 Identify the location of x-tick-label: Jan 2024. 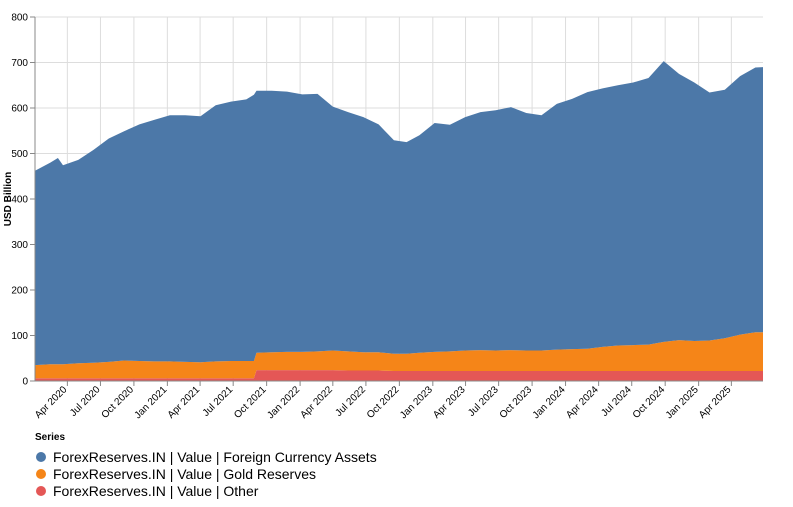
(549, 402).